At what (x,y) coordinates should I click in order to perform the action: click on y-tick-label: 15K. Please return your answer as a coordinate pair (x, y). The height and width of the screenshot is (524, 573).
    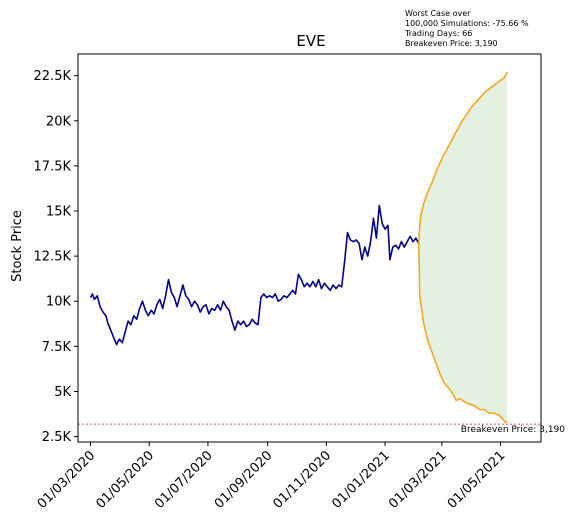
    Looking at the image, I should click on (59, 212).